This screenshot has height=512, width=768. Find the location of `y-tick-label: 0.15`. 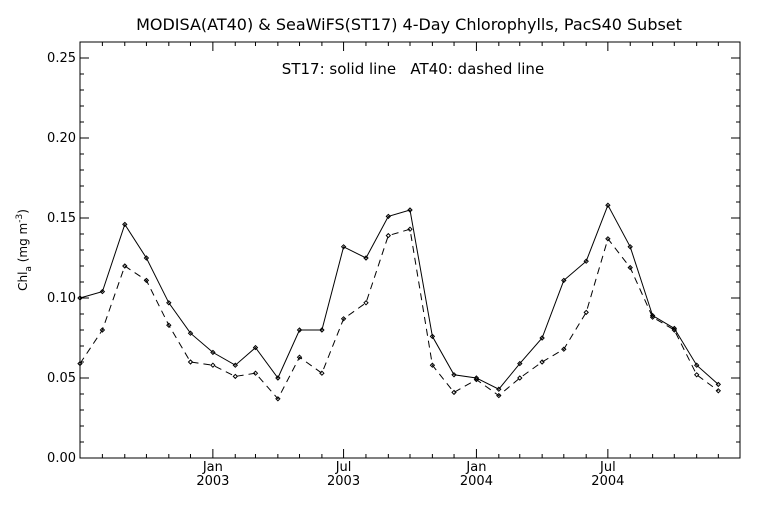

y-tick-label: 0.15 is located at coordinates (61, 218).